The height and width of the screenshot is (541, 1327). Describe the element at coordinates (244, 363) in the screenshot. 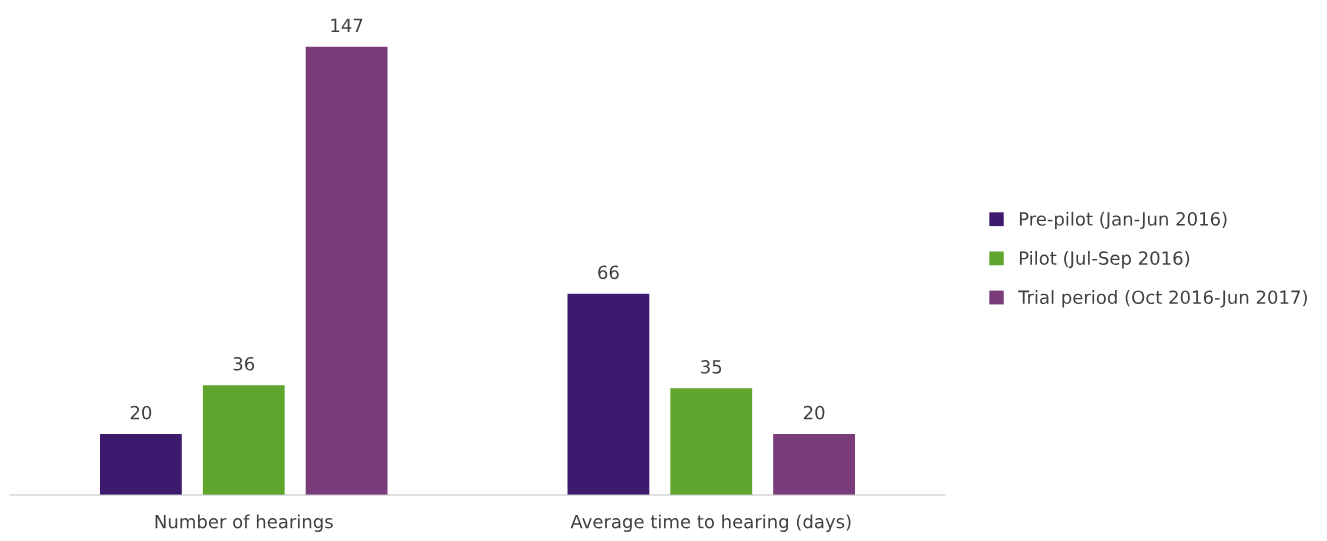

I see `data-label: 36` at that location.